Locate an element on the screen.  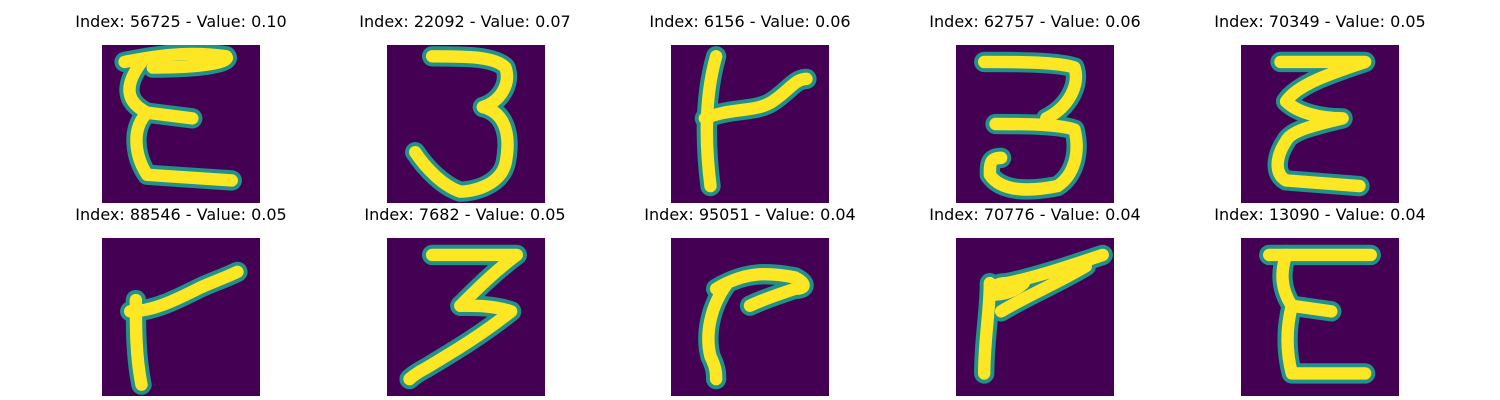
panel-title: Index: 95051 - Value: 0.04 is located at coordinates (750, 214).